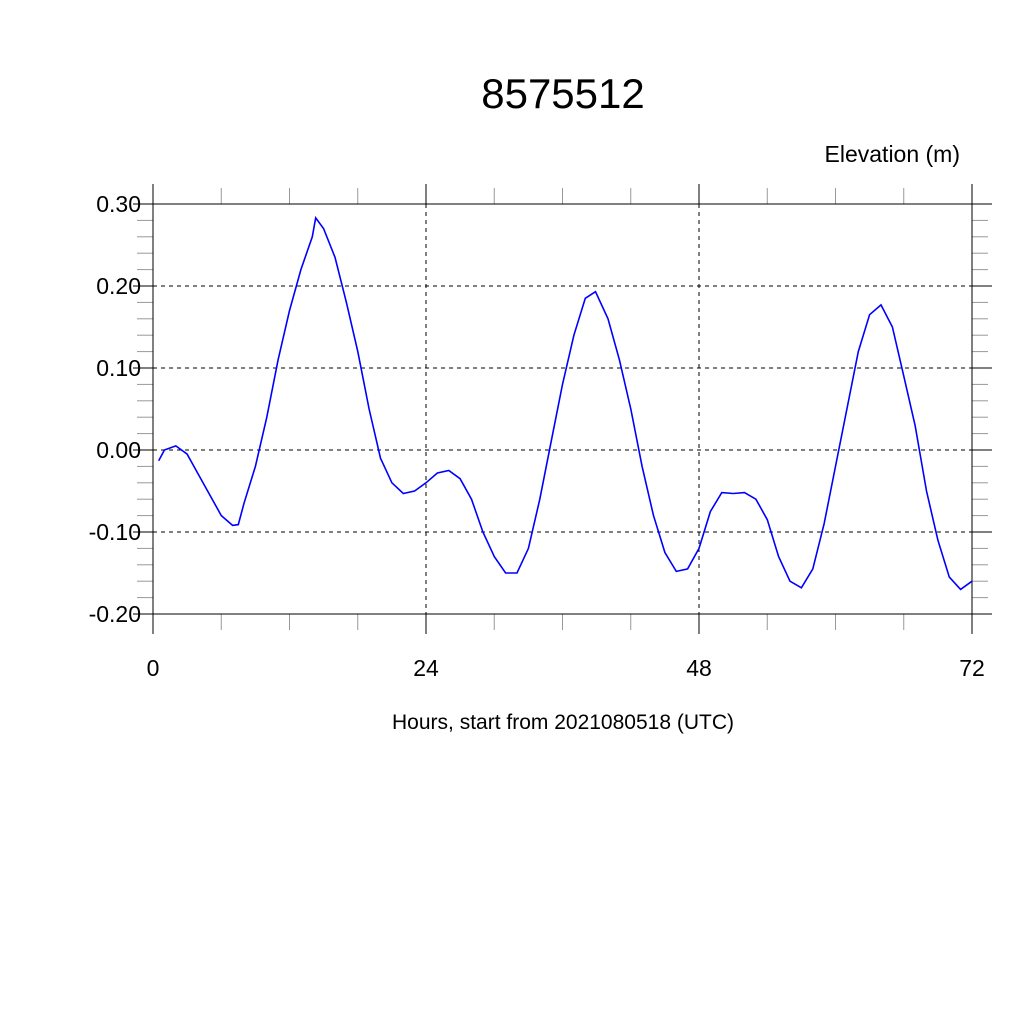 The height and width of the screenshot is (1024, 1024). I want to click on x-tick-label: 24, so click(426, 668).